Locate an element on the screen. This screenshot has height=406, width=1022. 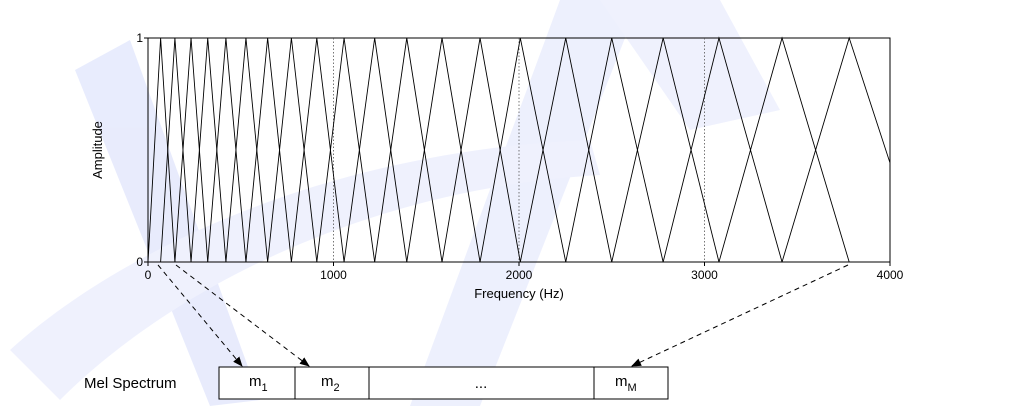
mel-cell-M: mM is located at coordinates (626, 383).